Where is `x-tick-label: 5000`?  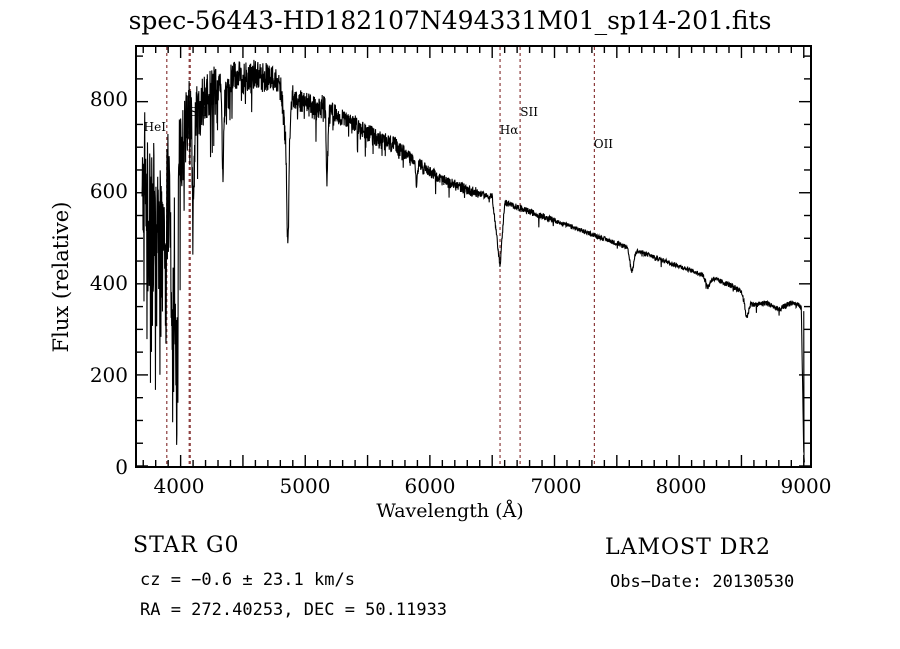
x-tick-label: 5000 is located at coordinates (305, 486).